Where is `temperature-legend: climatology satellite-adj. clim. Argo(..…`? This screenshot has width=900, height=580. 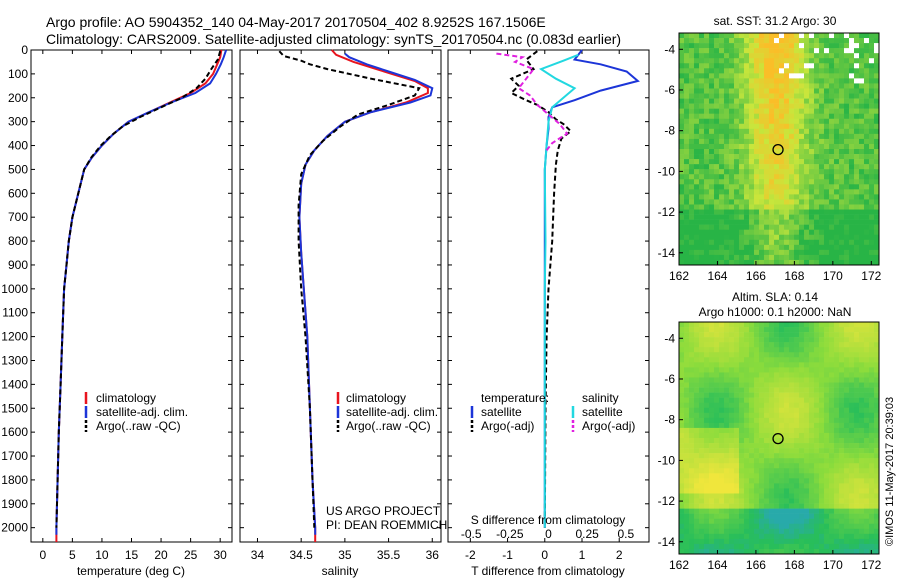
temperature-legend: climatology satellite-adj. clim. Argo(..… is located at coordinates (136, 412).